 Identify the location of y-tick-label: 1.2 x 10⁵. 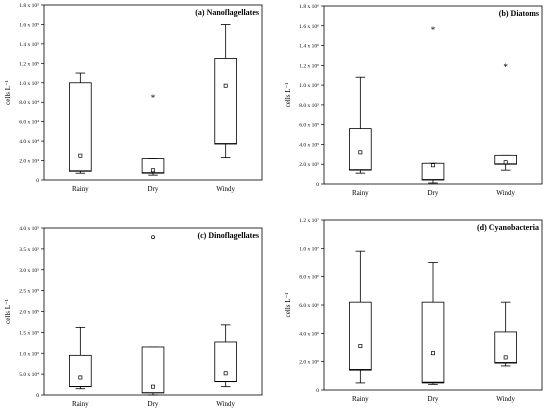
(29, 64).